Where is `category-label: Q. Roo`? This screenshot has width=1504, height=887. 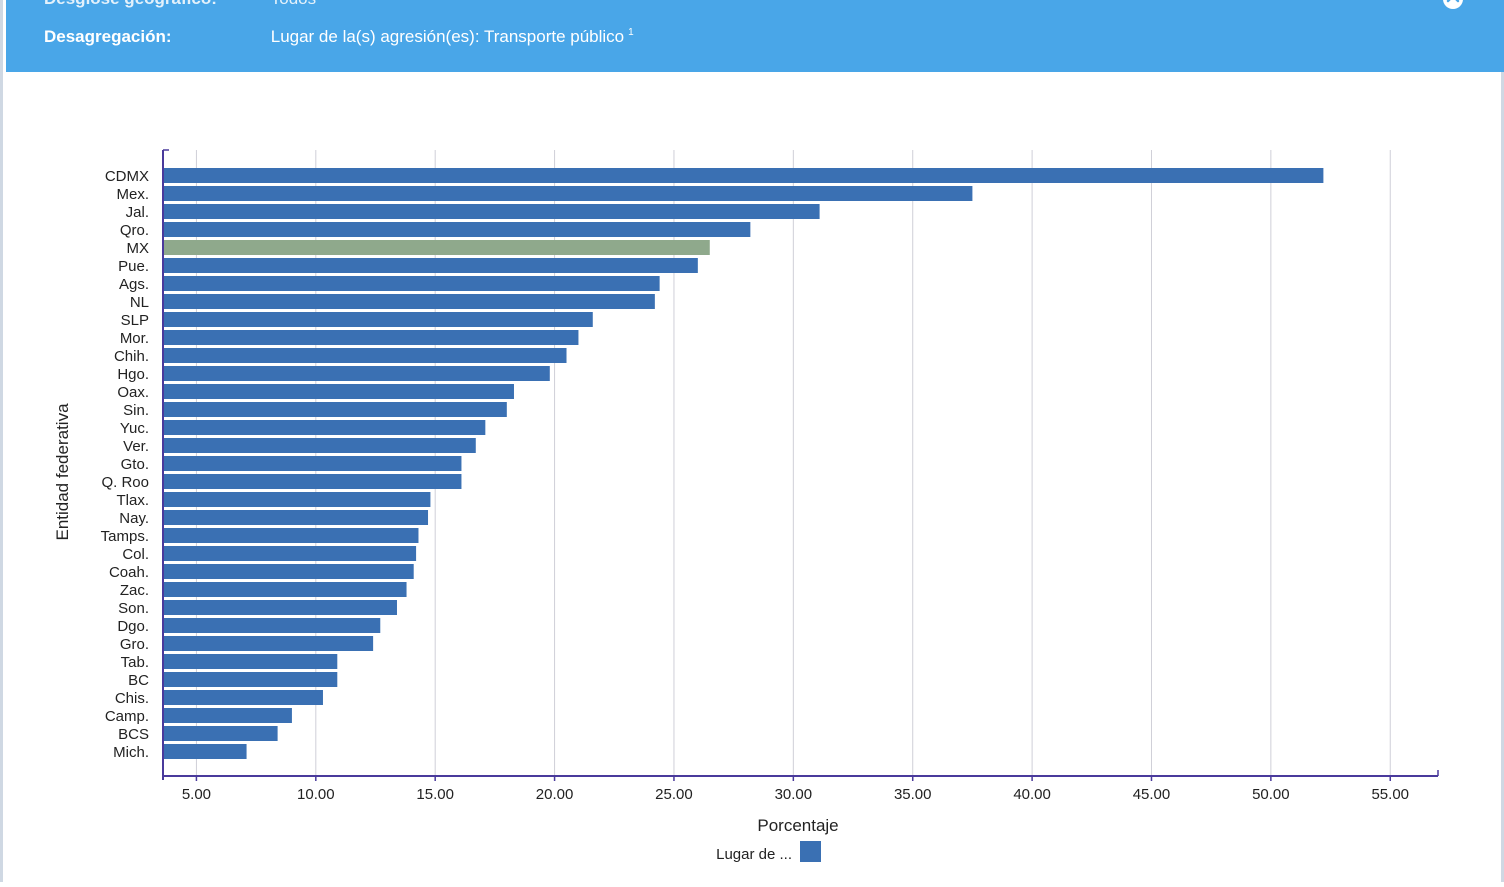
category-label: Q. Roo is located at coordinates (125, 482).